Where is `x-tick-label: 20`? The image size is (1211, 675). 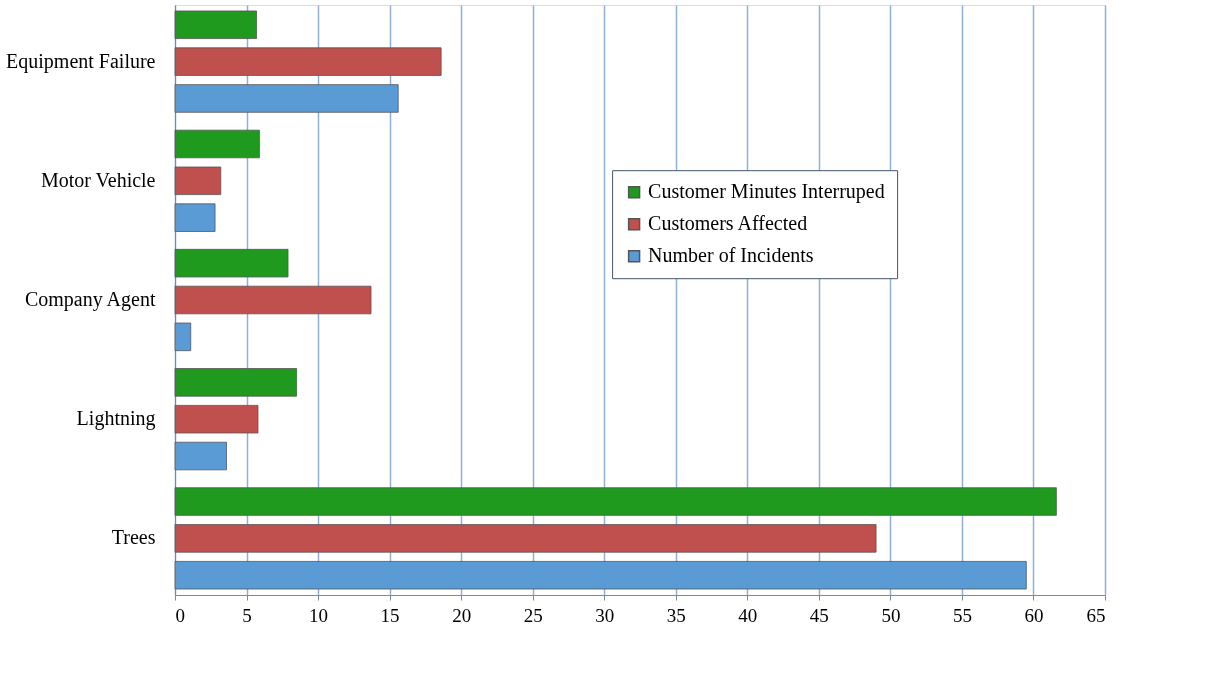
x-tick-label: 20 is located at coordinates (462, 615).